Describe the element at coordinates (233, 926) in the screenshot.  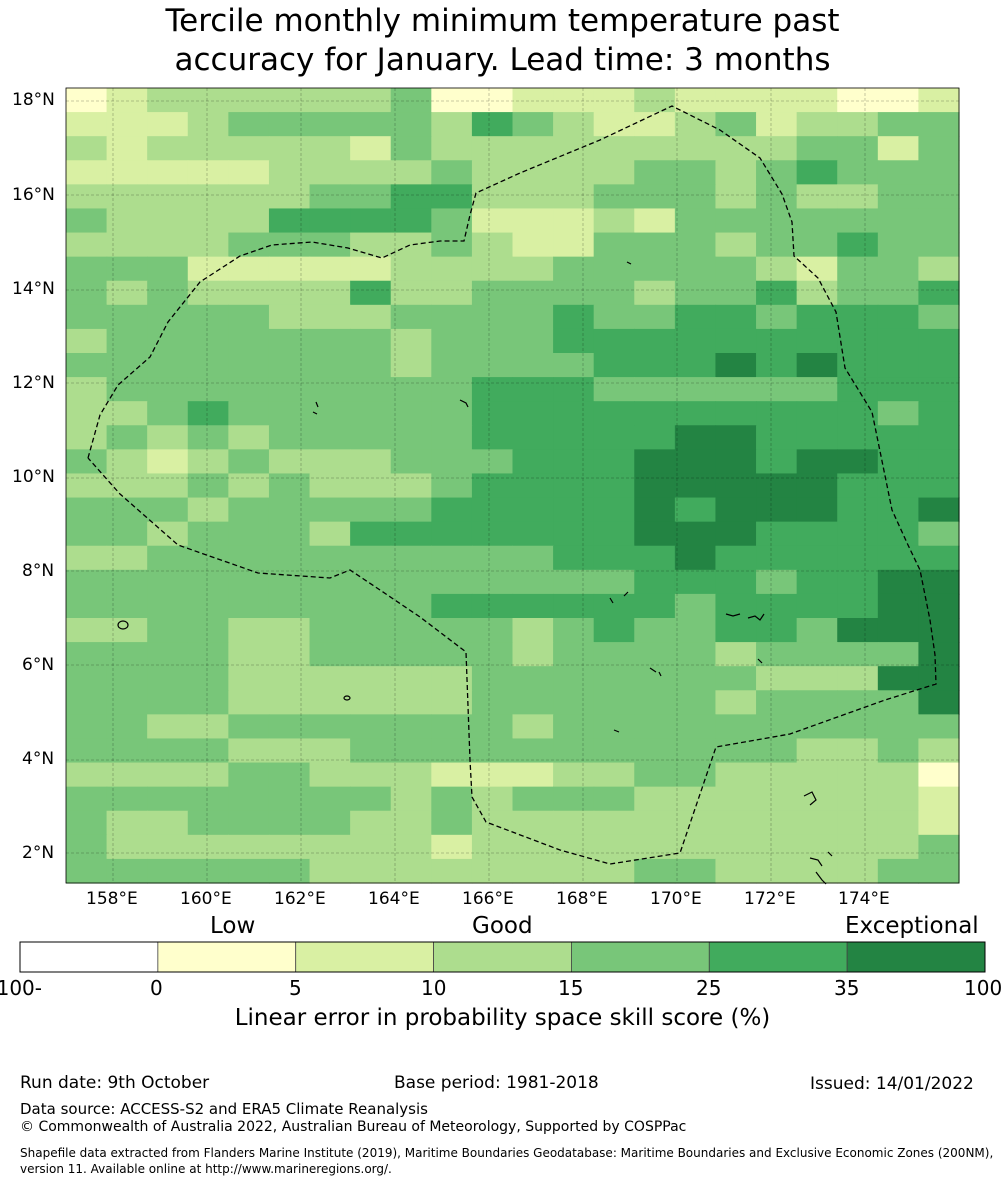
I see `category-low: Low` at that location.